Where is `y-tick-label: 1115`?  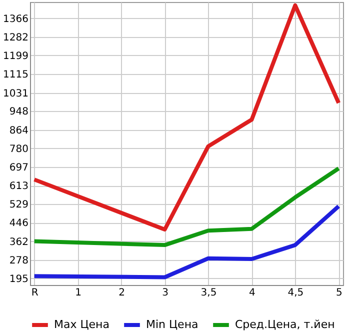
y-tick-label: 1115 is located at coordinates (15, 75).